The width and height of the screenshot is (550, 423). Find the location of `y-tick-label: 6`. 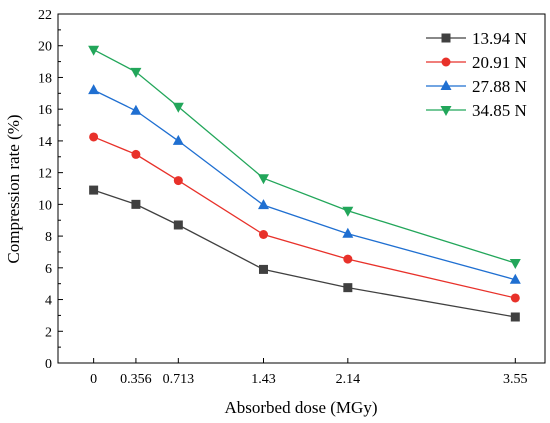

y-tick-label: 6 is located at coordinates (48, 269).